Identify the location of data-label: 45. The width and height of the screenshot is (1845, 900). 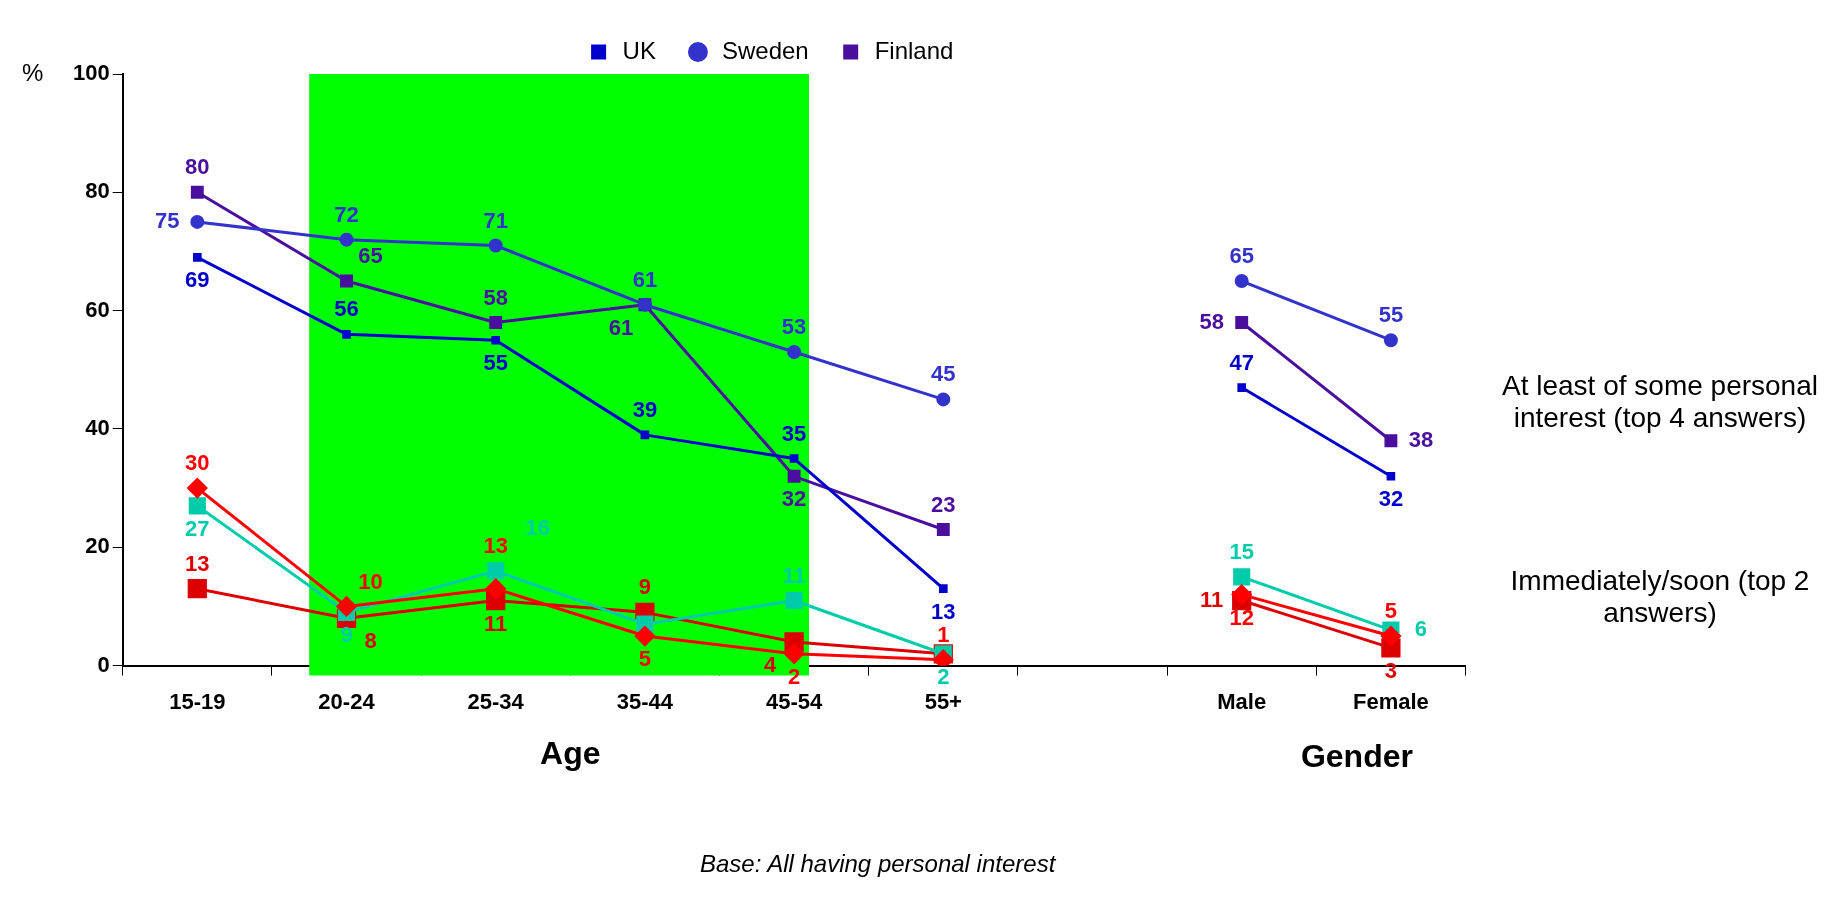
(943, 374).